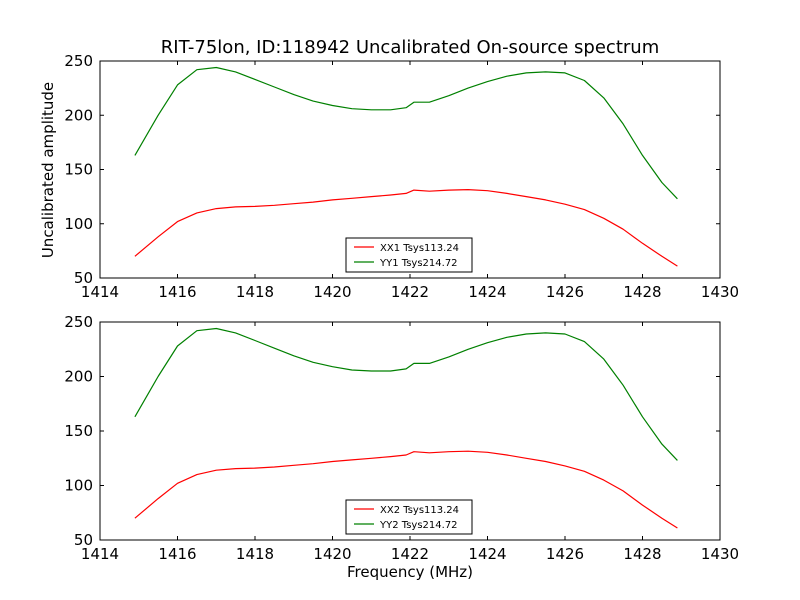 This screenshot has height=600, width=800. Describe the element at coordinates (419, 248) in the screenshot. I see `legend-entry: XX1 Tsys113.24` at that location.